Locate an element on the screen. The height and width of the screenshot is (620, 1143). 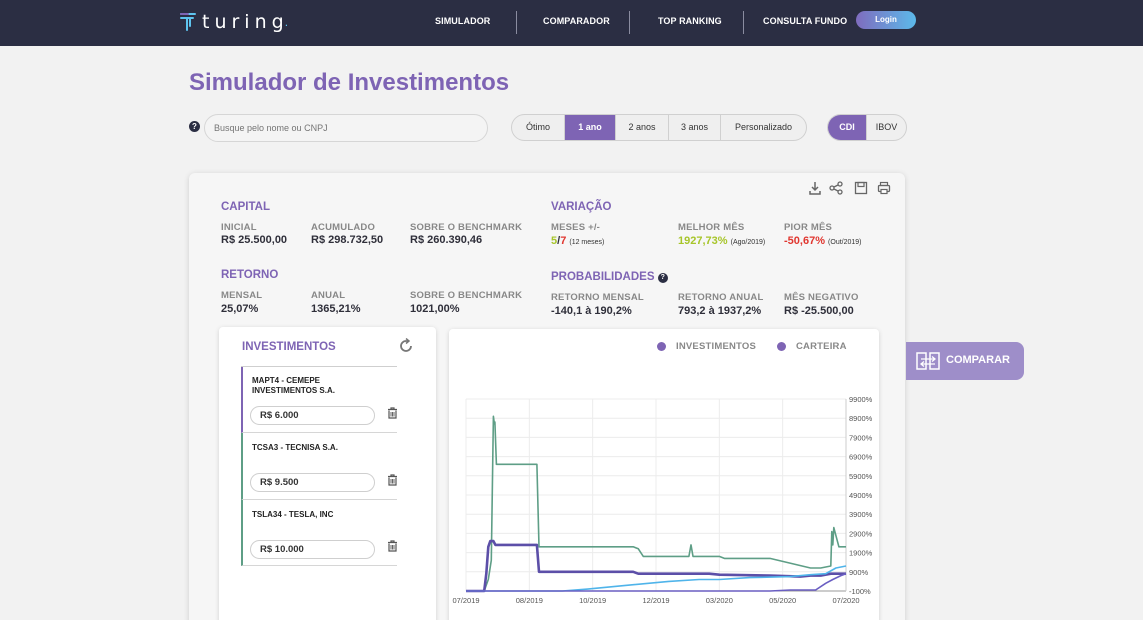
nav-consulta-fundo: CONSULTA FUNDO is located at coordinates (805, 21).